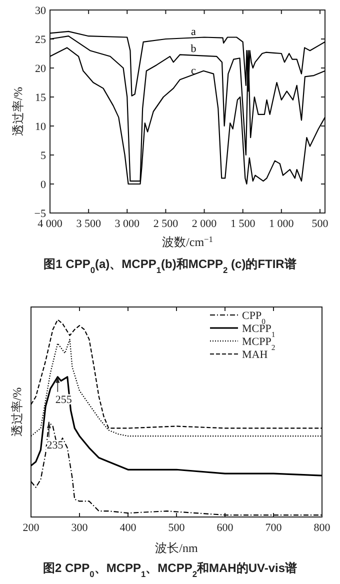 This screenshot has width=340, height=584. Describe the element at coordinates (40, 214) in the screenshot. I see `y-tick-label: −5` at that location.